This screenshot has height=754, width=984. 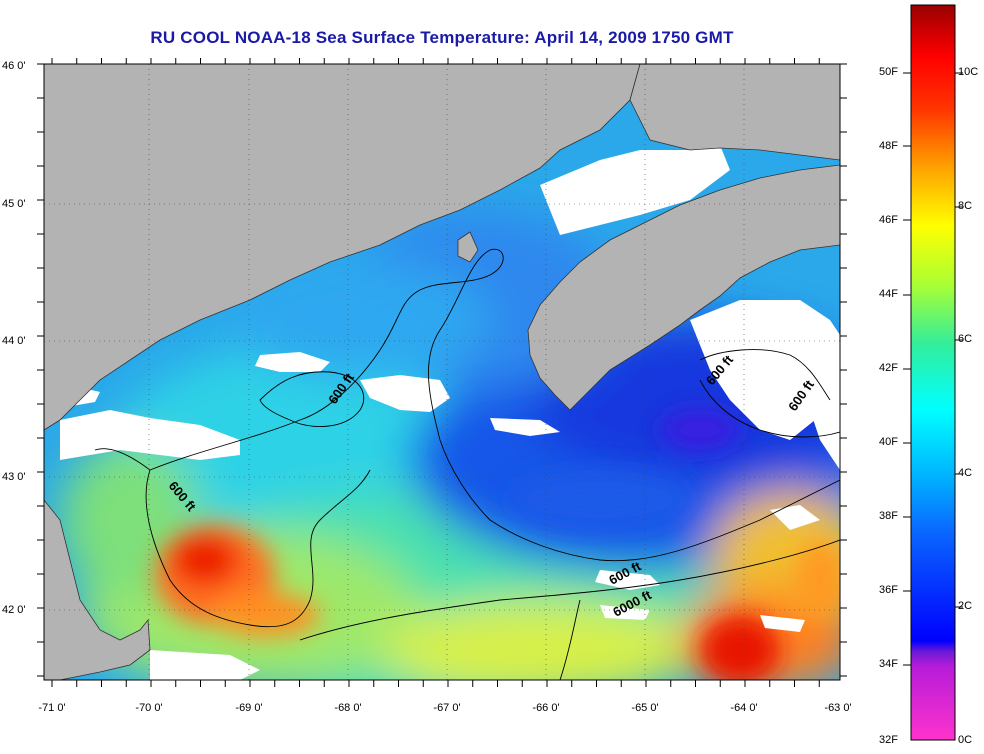 I want to click on land-nova-scotia, so click(x=683, y=287).